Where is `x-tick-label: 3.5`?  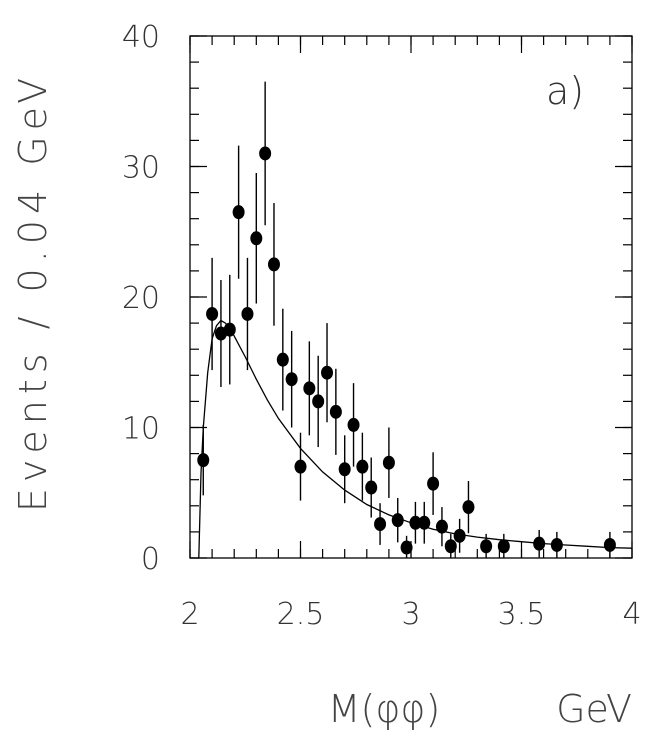 x-tick-label: 3.5 is located at coordinates (522, 614).